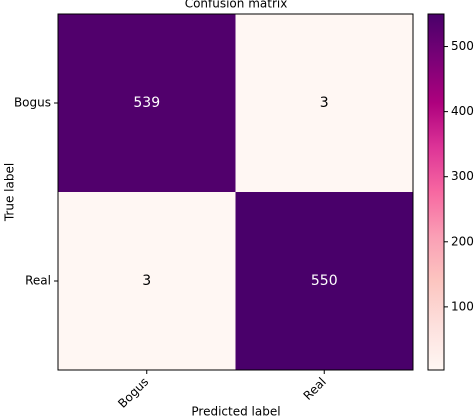 This screenshot has width=474, height=420. What do you see at coordinates (462, 111) in the screenshot?
I see `colorbar-tick-label: 400` at bounding box center [462, 111].